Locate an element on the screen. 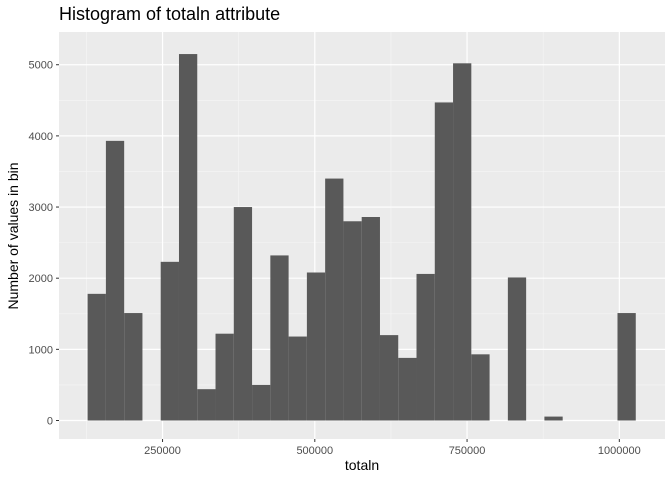 The image size is (672, 480). x-tick-label: 500000 is located at coordinates (314, 451).